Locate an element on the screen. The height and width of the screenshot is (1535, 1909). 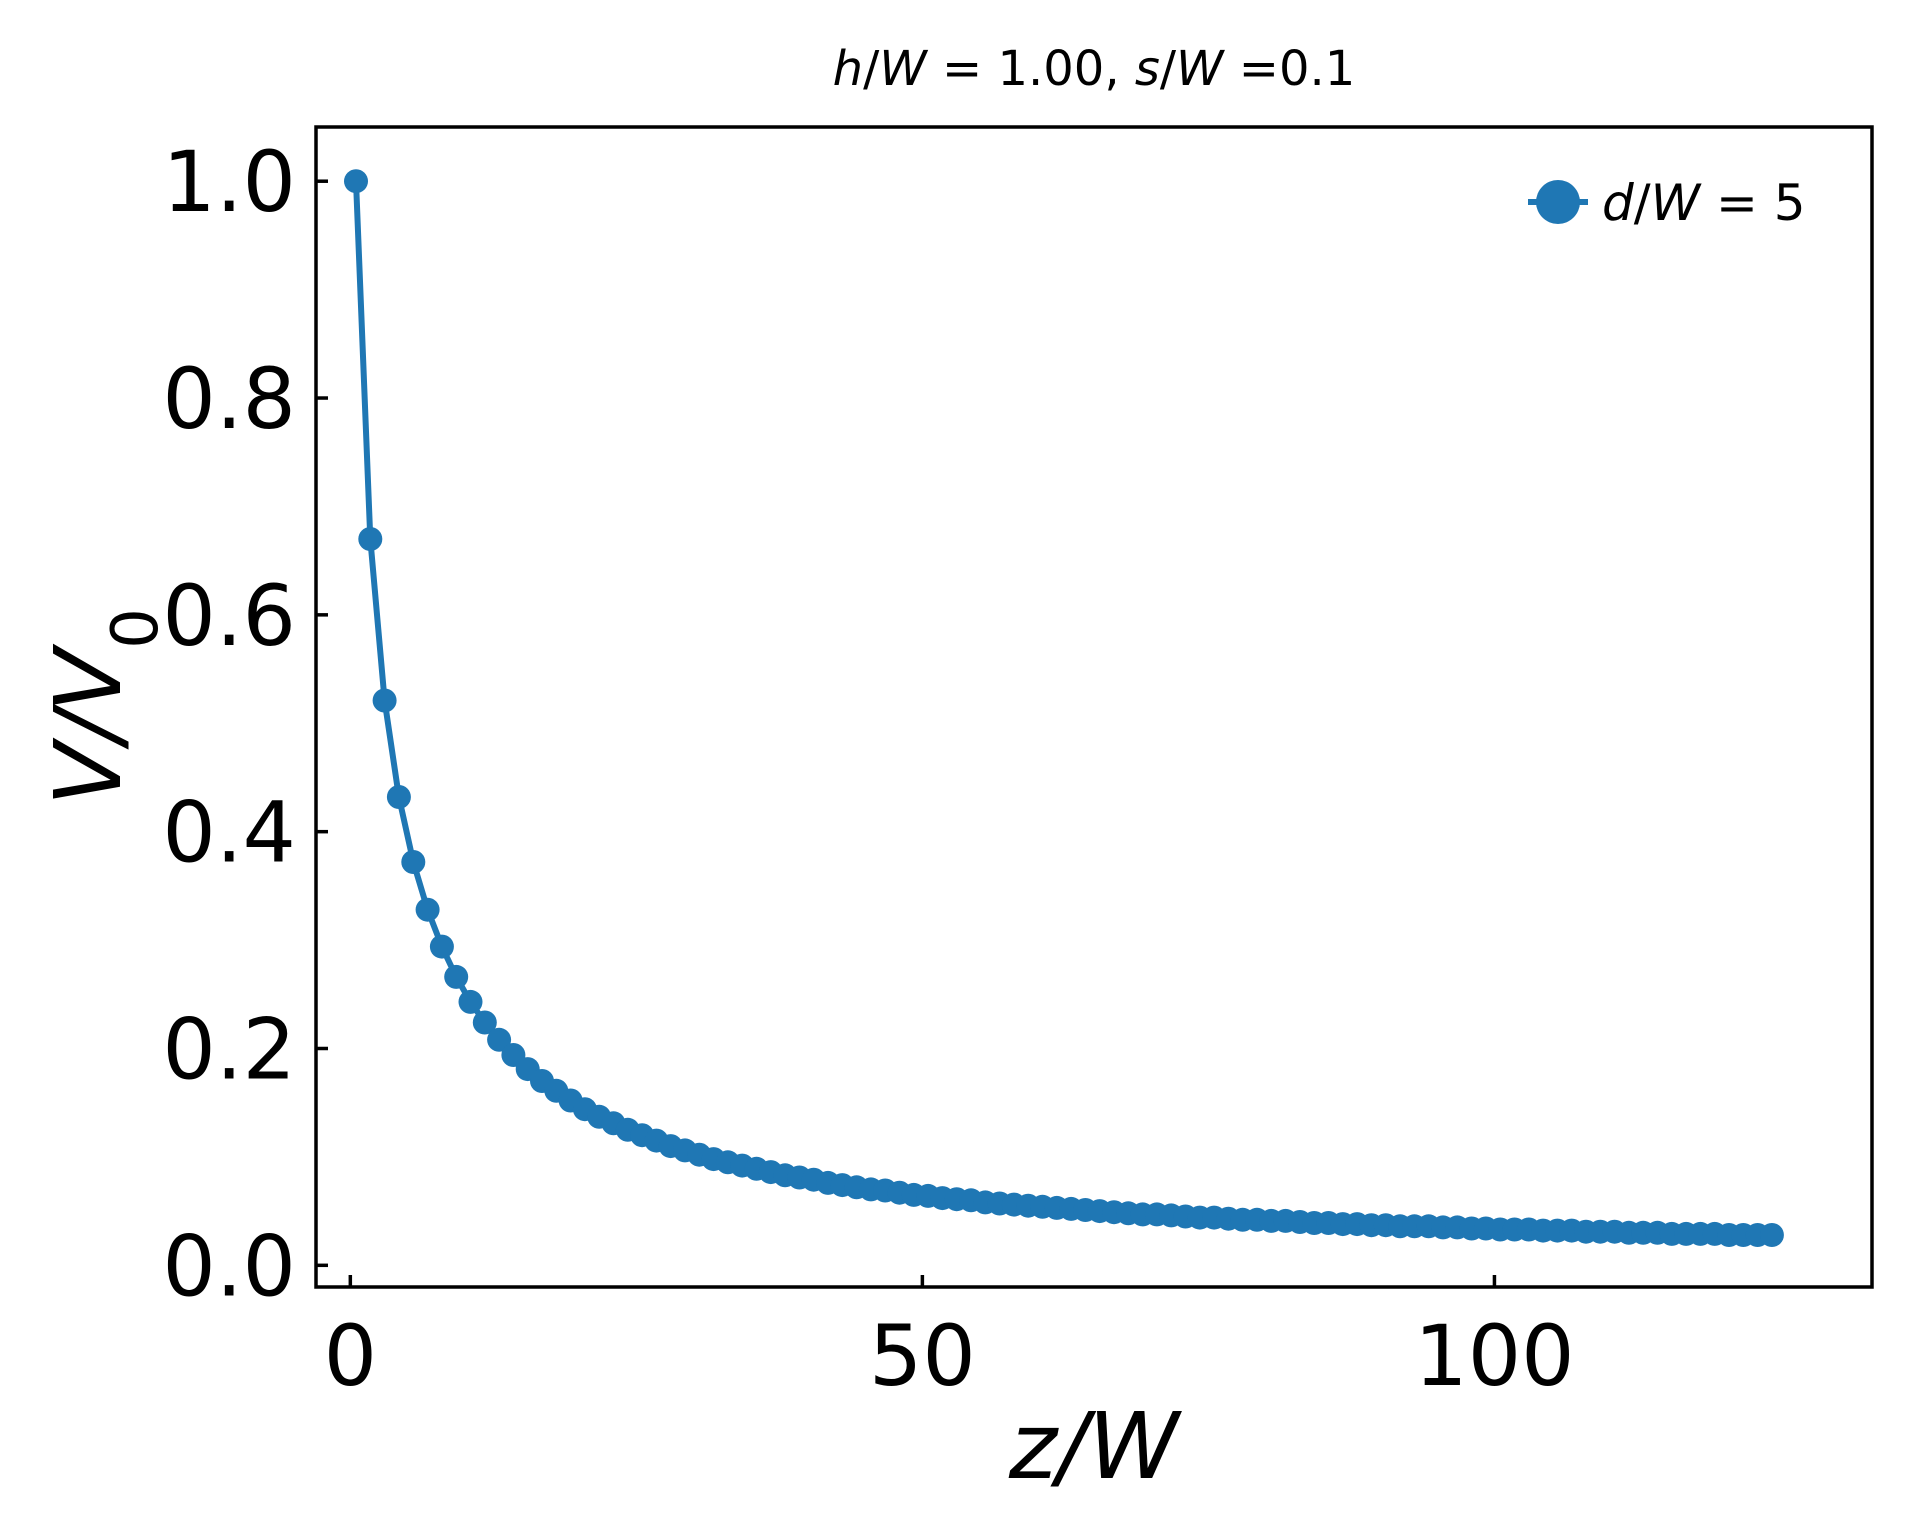
x-tick-label: 50 is located at coordinates (922, 1356).